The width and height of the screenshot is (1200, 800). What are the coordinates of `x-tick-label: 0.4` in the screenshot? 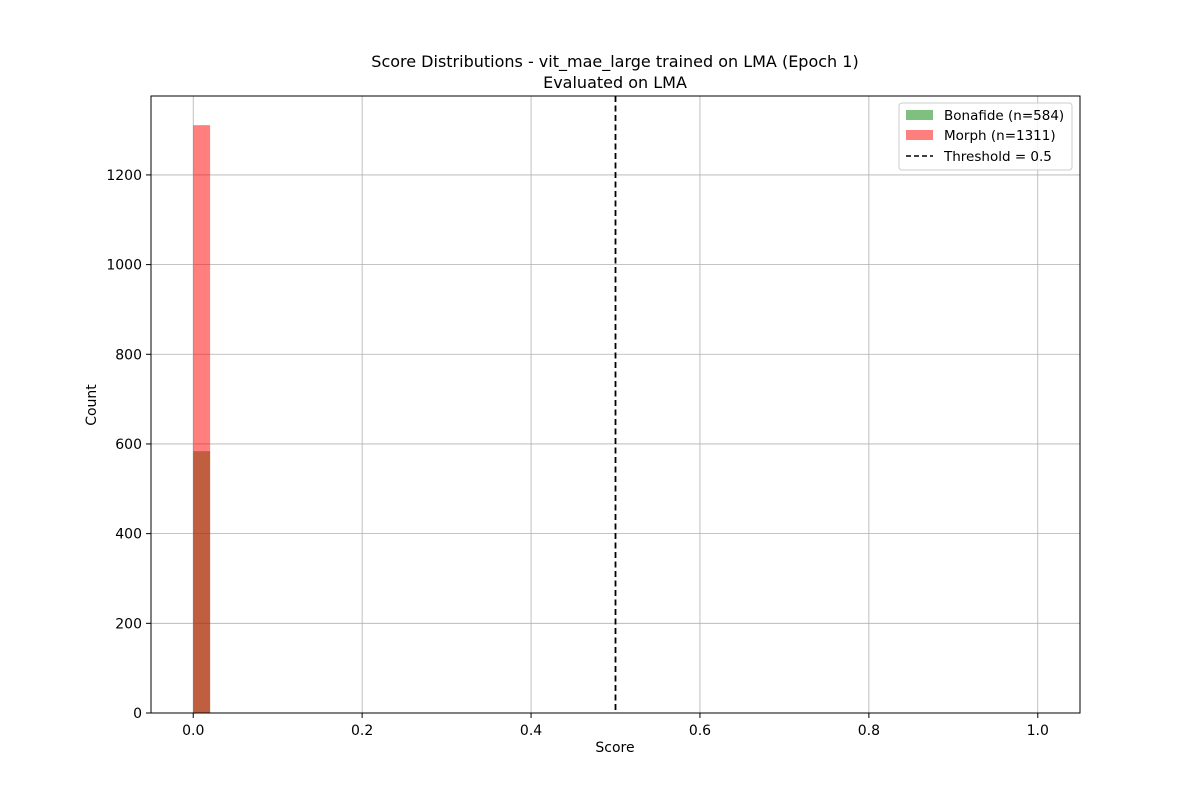 It's located at (531, 731).